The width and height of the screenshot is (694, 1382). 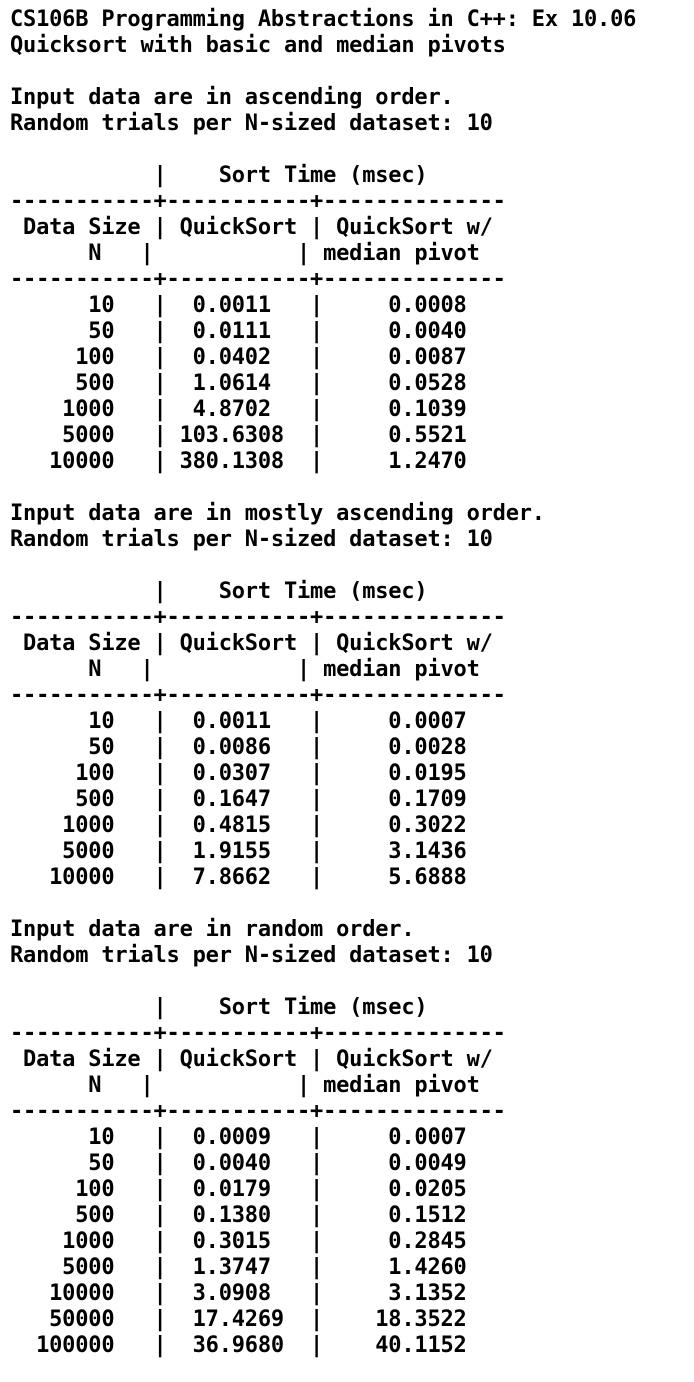 I want to click on table-row: 10 | 0.0009 | 0.0007, so click(x=238, y=1137).